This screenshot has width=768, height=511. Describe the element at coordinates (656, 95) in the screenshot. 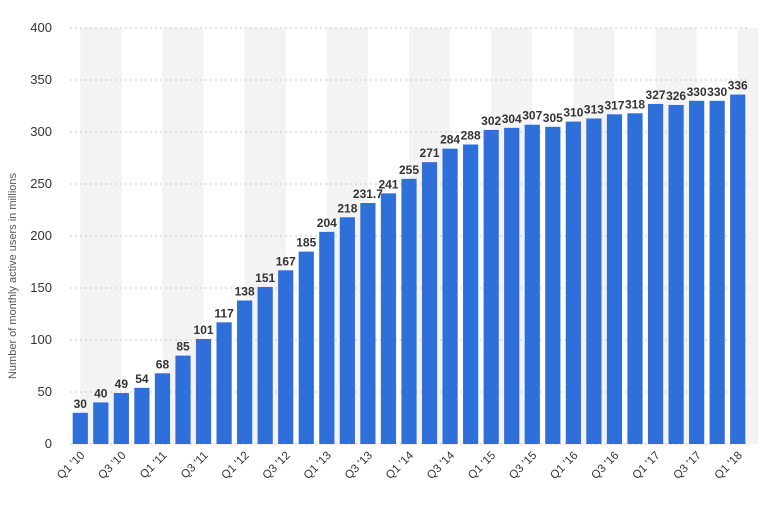

I see `bar-value-label: 327` at that location.